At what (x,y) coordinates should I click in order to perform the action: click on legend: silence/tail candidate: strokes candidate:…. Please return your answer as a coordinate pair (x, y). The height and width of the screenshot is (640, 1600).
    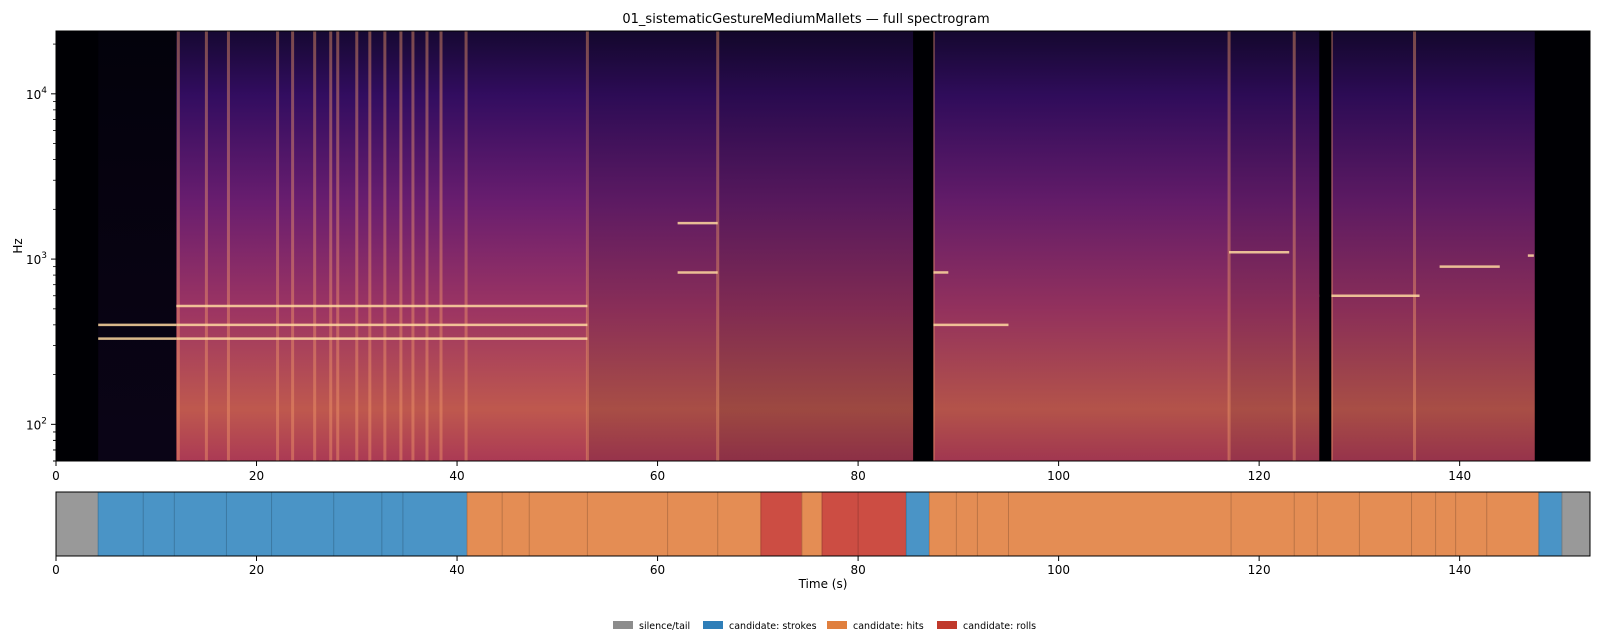
    Looking at the image, I should click on (824, 626).